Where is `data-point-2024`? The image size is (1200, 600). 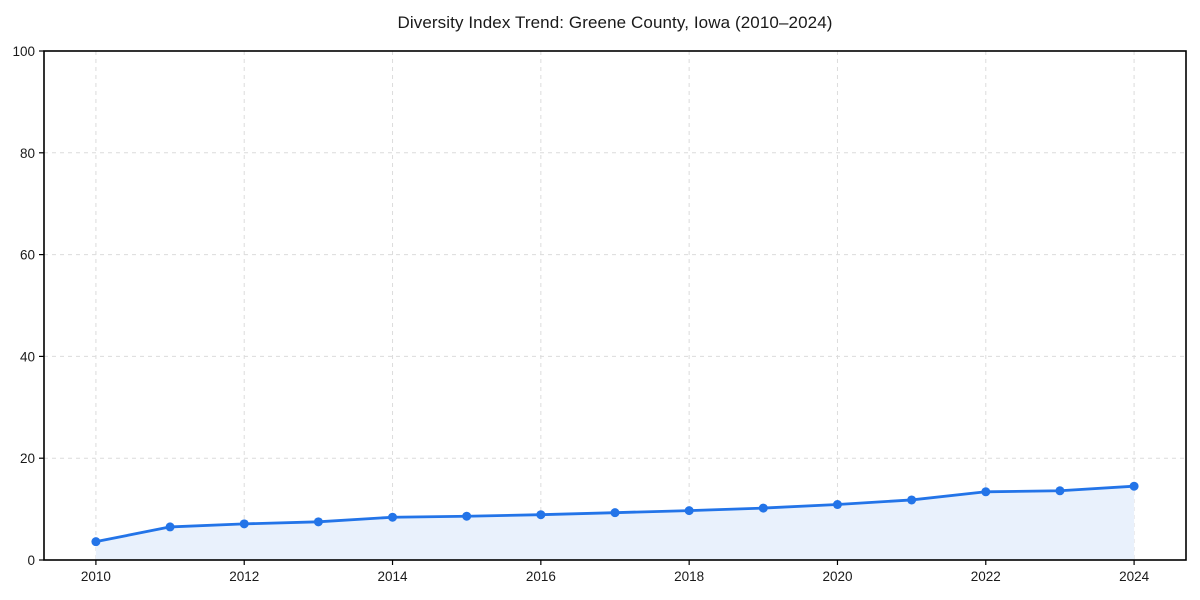
data-point-2024 is located at coordinates (1134, 486).